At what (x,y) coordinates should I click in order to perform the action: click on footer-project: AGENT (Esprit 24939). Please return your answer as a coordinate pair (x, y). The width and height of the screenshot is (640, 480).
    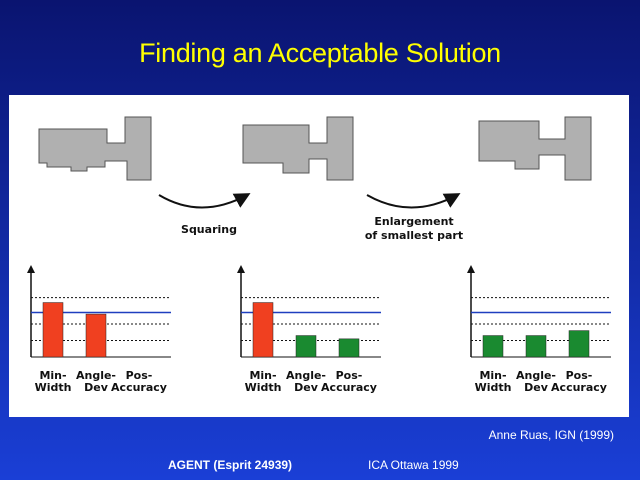
    Looking at the image, I should click on (230, 465).